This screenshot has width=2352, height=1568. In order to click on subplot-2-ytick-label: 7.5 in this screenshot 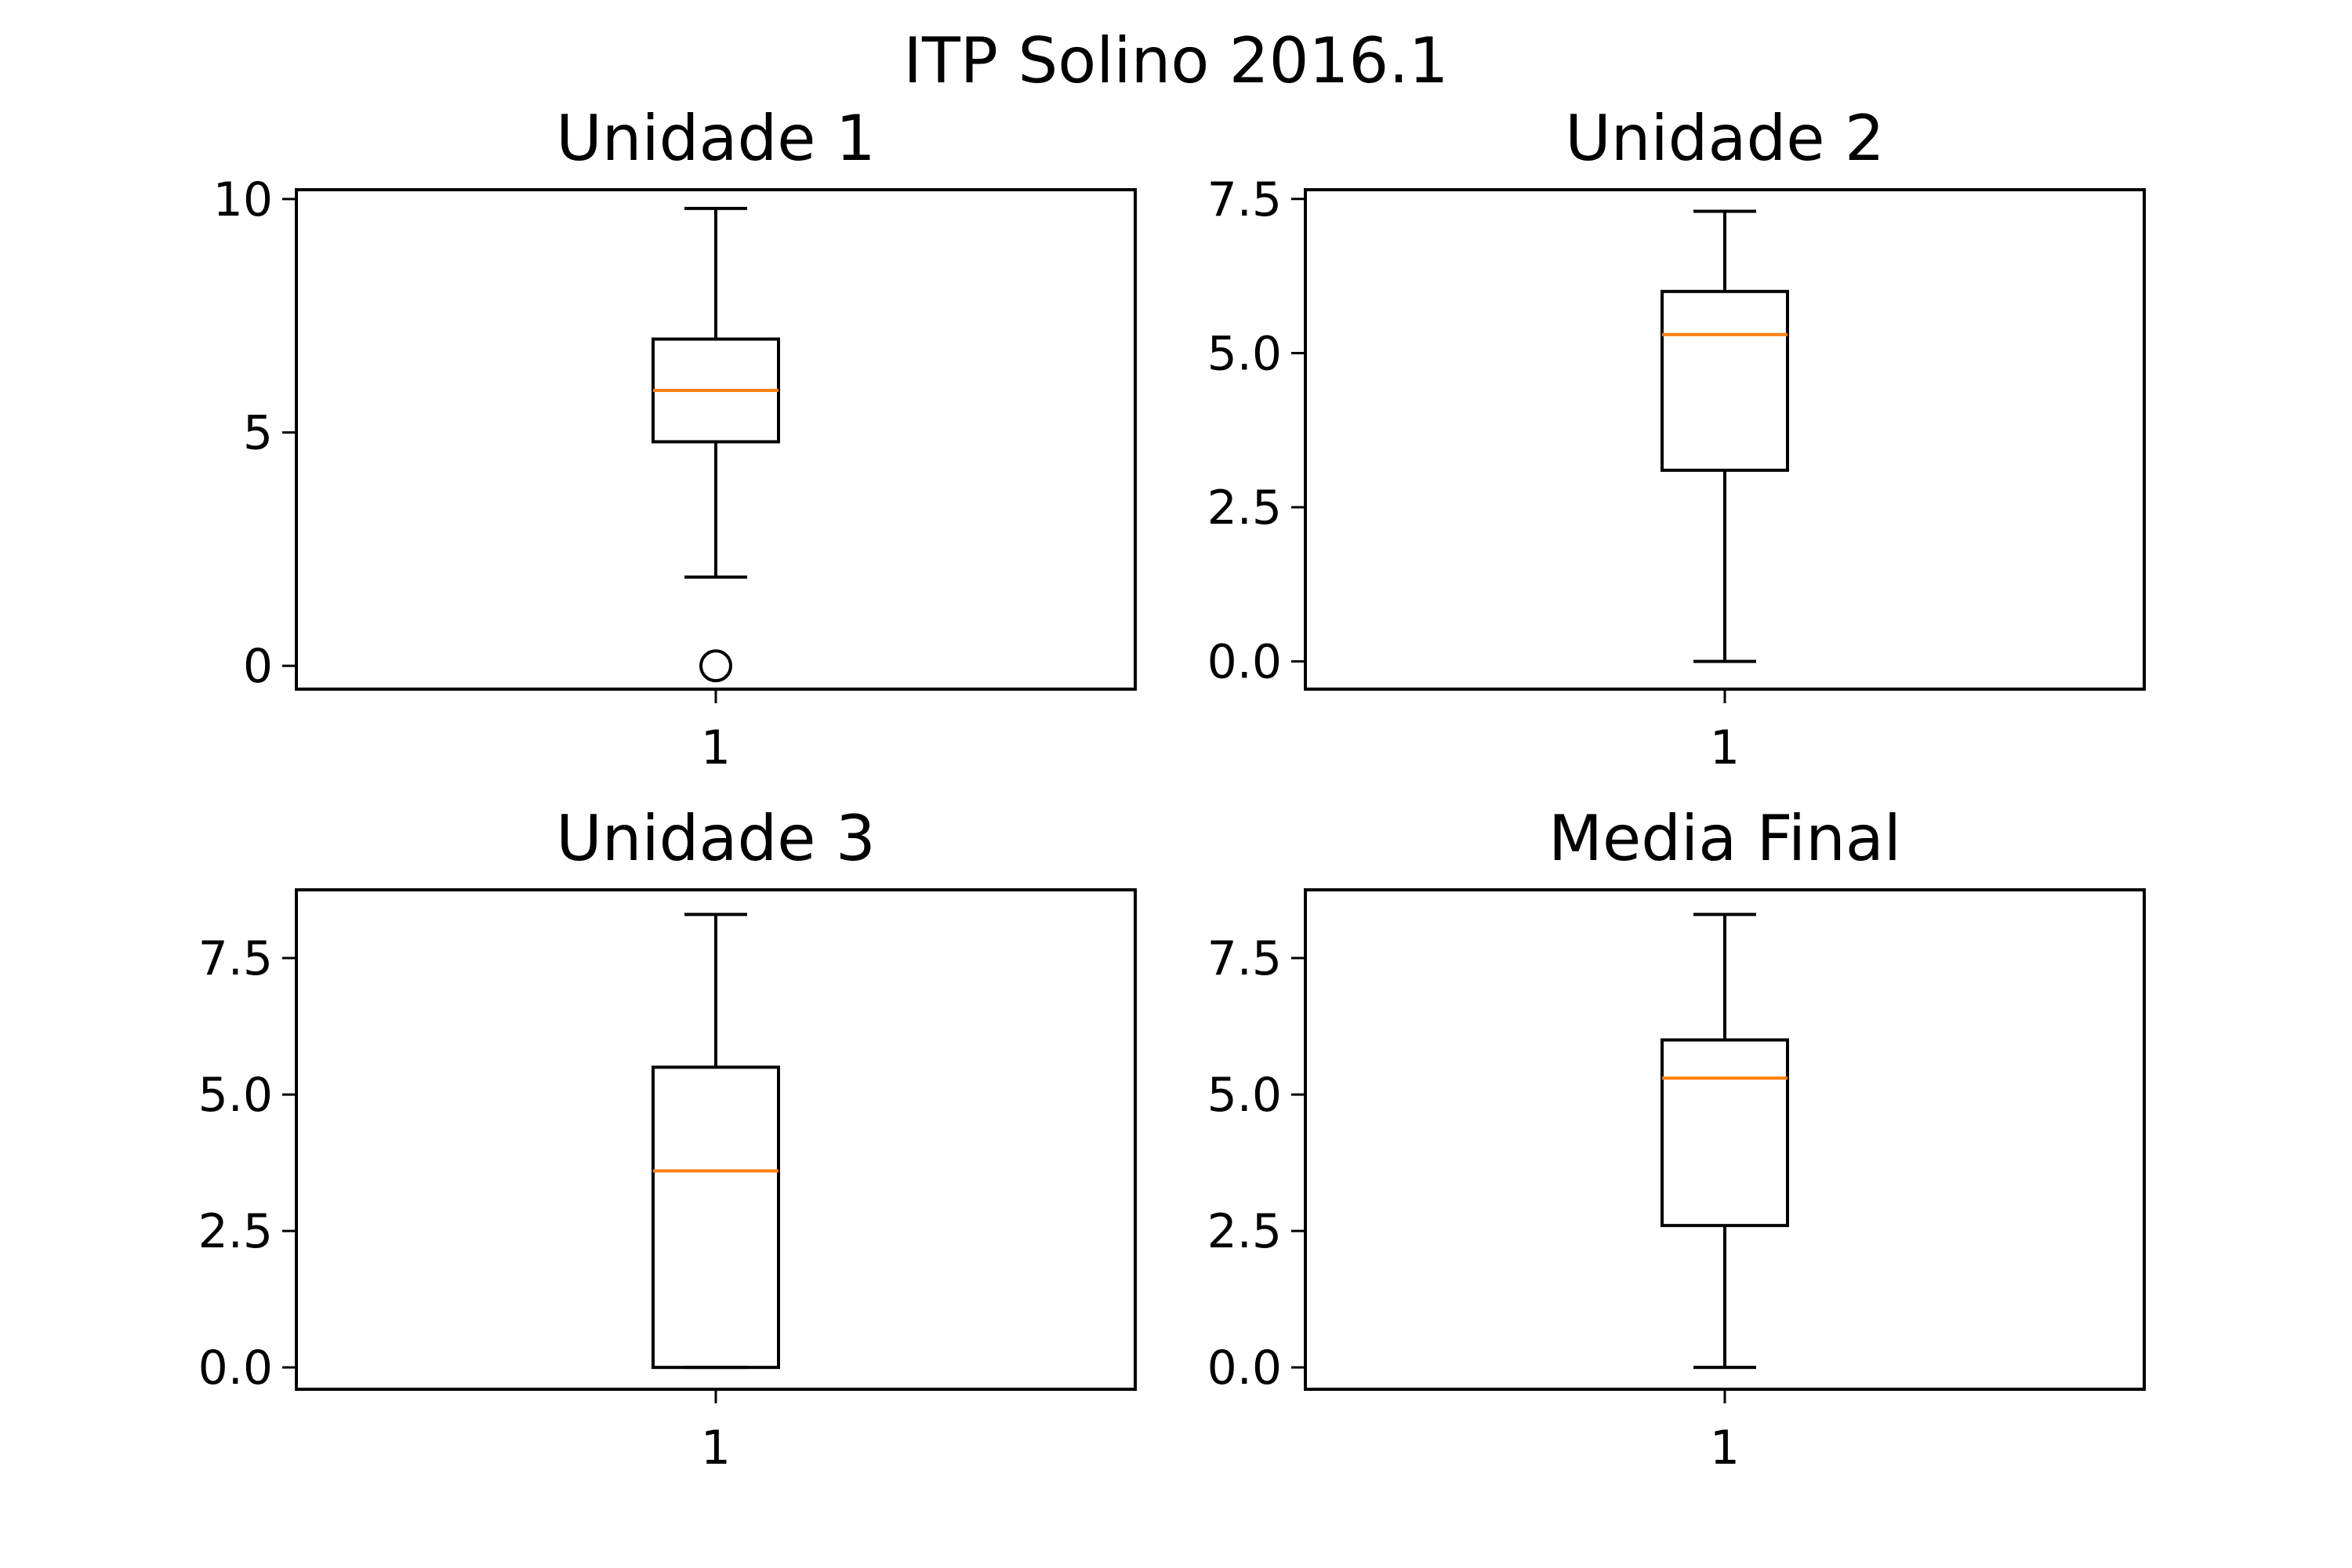, I will do `click(1244, 199)`.